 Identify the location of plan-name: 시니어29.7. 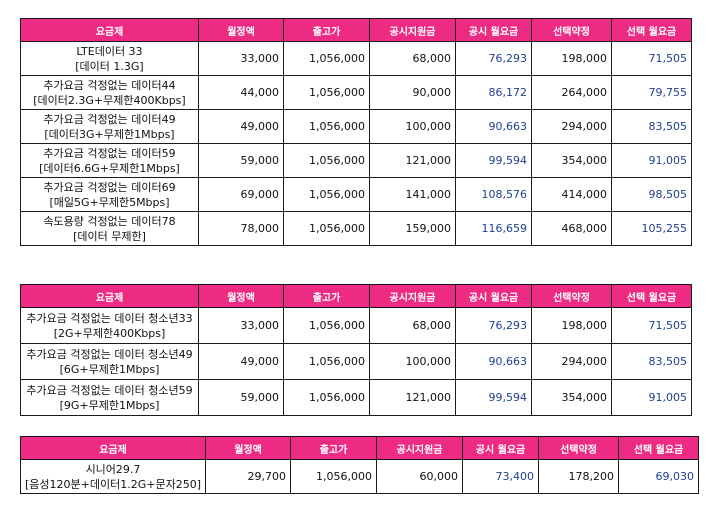
(113, 469).